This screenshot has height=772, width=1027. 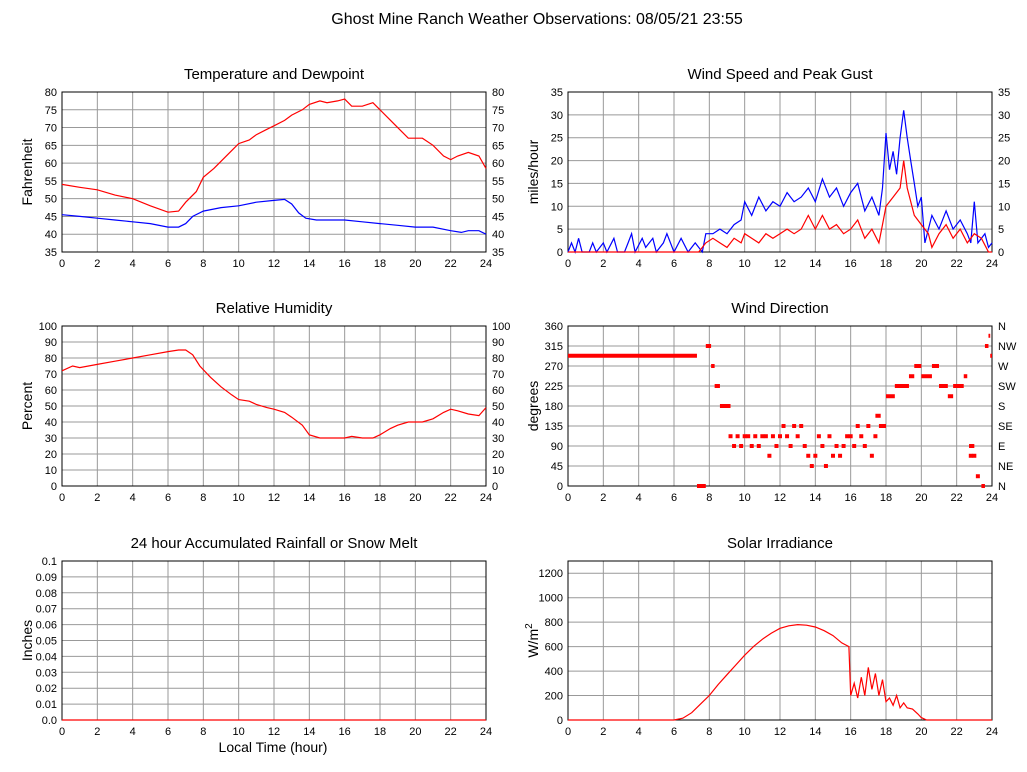 I want to click on y-tick-label-right: 20, so click(x=1004, y=162).